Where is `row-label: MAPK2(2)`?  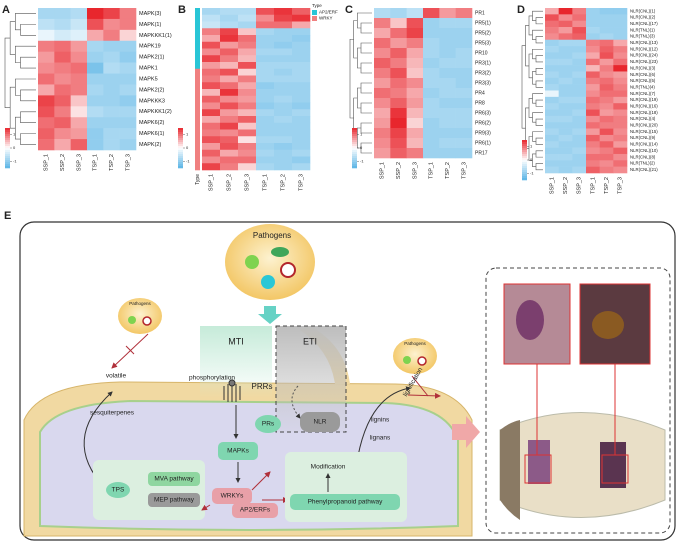
row-label: MAPK2(2) is located at coordinates (152, 90).